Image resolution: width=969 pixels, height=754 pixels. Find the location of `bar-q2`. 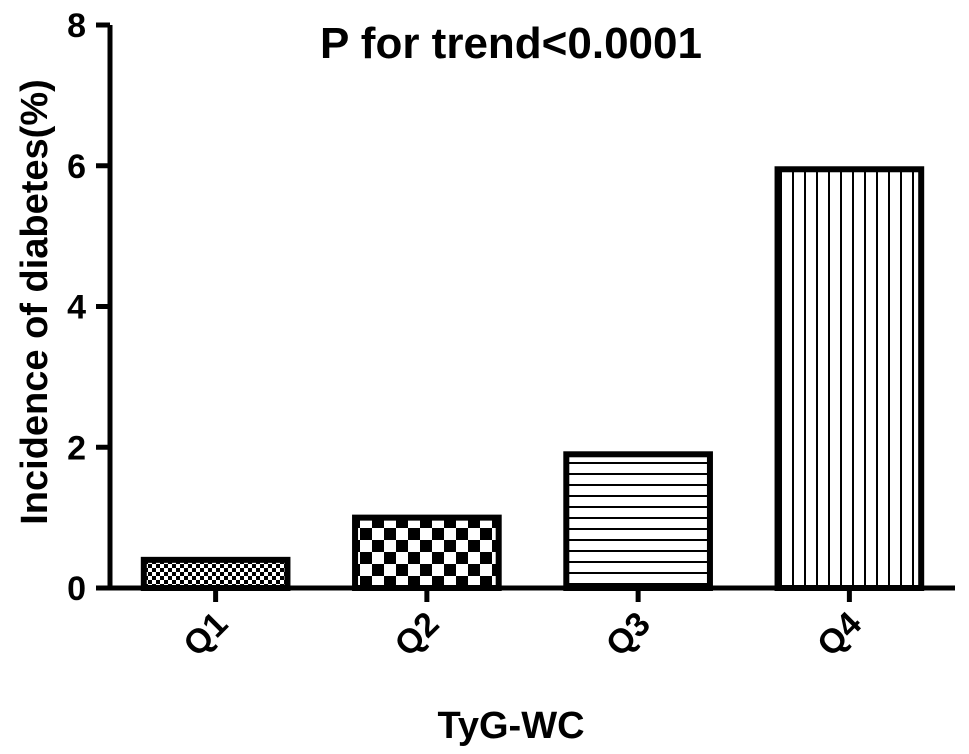

bar-q2 is located at coordinates (427, 552).